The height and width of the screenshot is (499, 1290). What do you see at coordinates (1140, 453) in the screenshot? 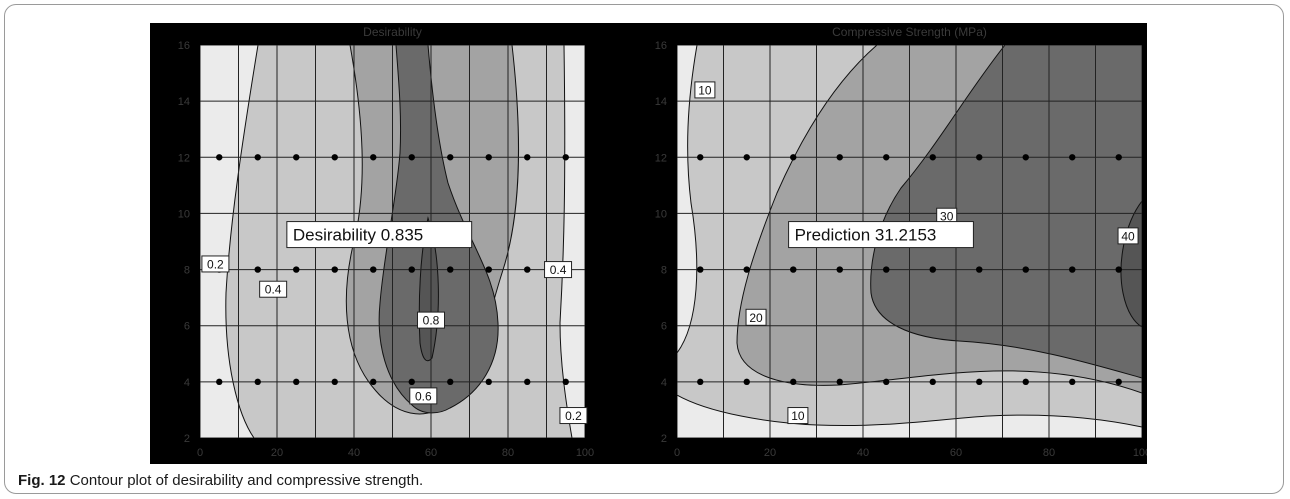
I see `x-tick-label: 100` at bounding box center [1140, 453].